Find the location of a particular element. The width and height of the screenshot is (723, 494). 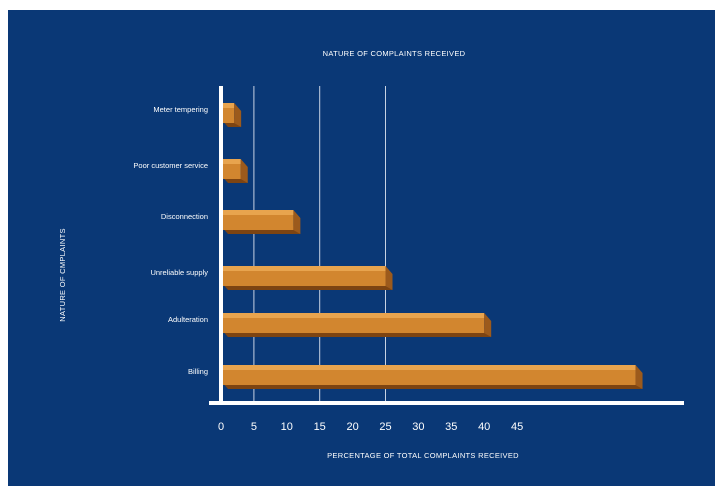

x-axis-label: PERCENTAGE OF TOTAL COMPLAINTS RECEIVED is located at coordinates (423, 455).